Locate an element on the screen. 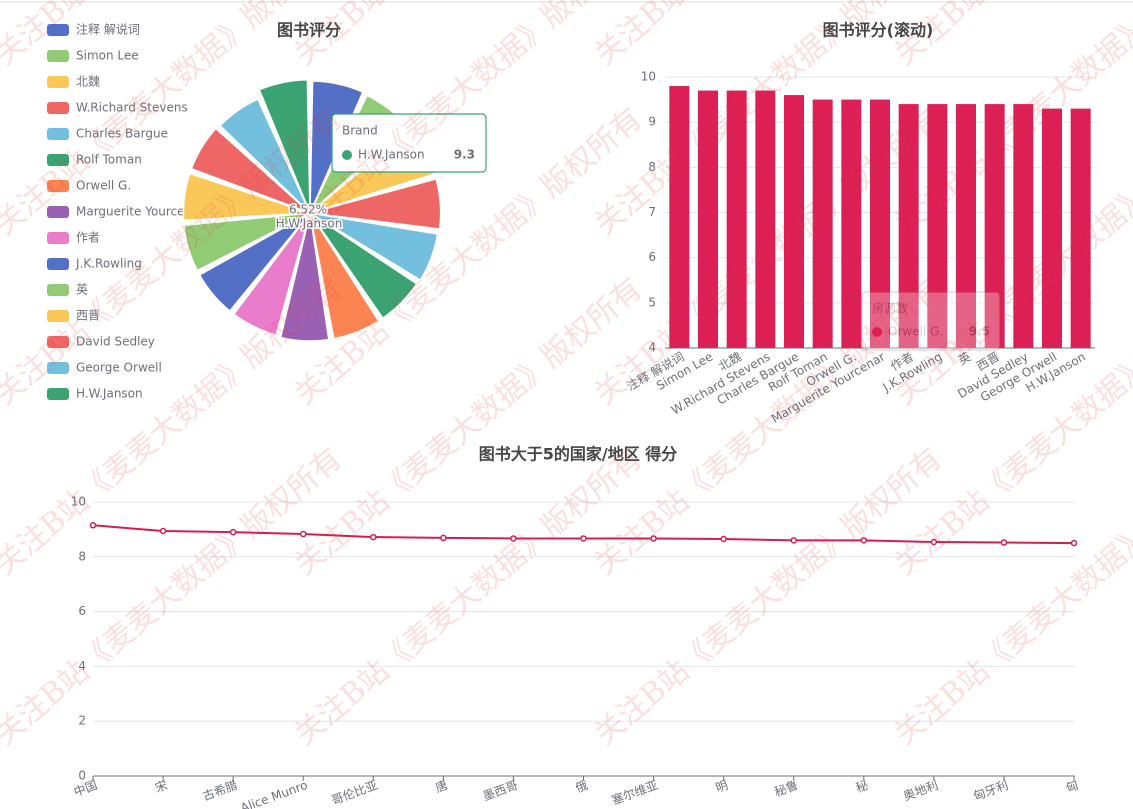  x-tick-label: 匈 is located at coordinates (1072, 786).